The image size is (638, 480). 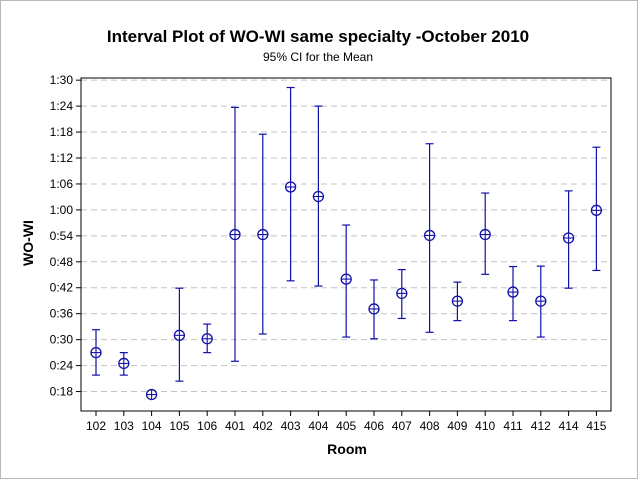 What do you see at coordinates (402, 426) in the screenshot?
I see `x-tick-label: 407` at bounding box center [402, 426].